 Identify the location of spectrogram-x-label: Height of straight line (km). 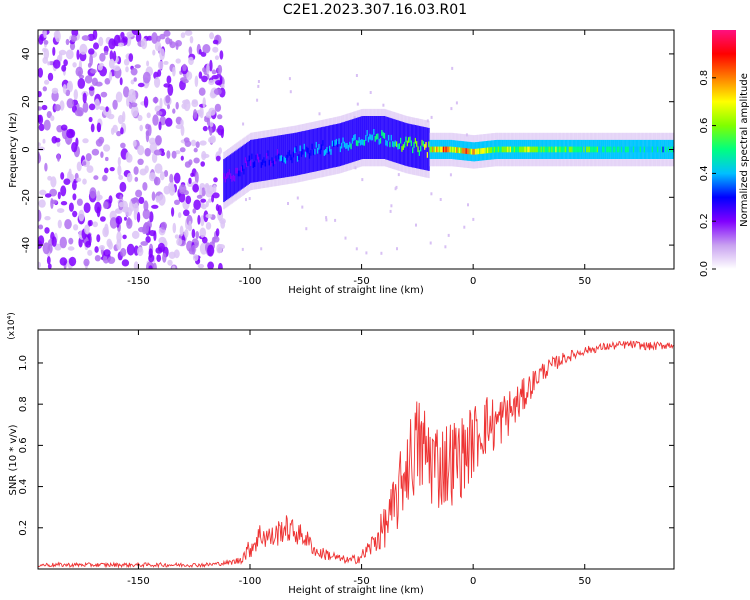
(356, 290).